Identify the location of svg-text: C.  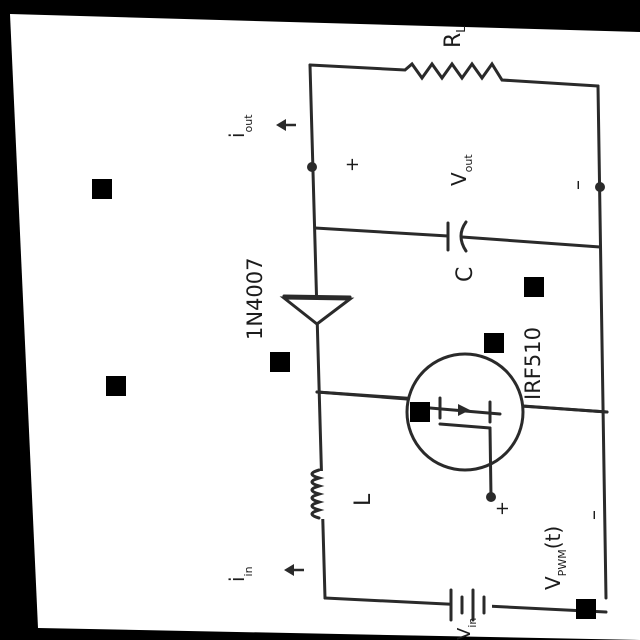
(465, 274).